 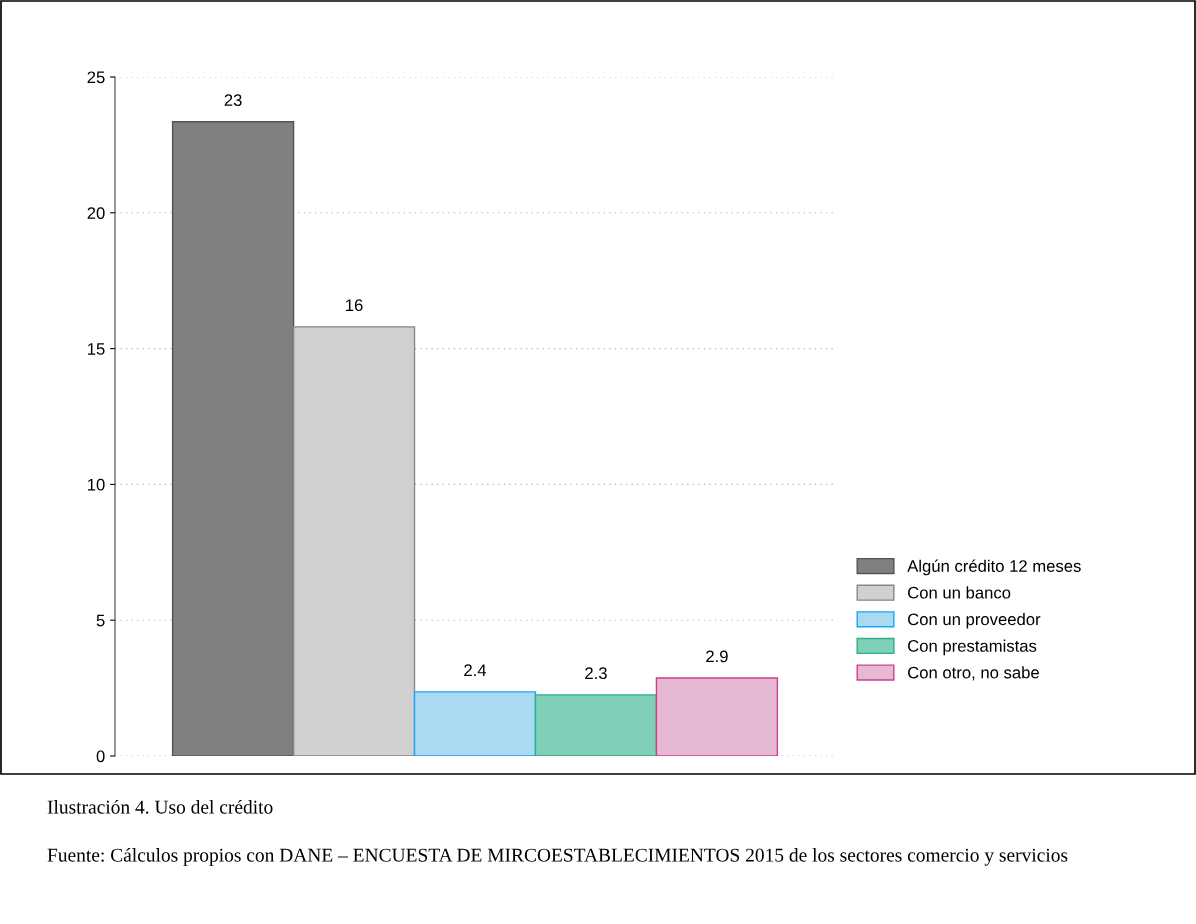 What do you see at coordinates (354, 305) in the screenshot?
I see `data-label: 16` at bounding box center [354, 305].